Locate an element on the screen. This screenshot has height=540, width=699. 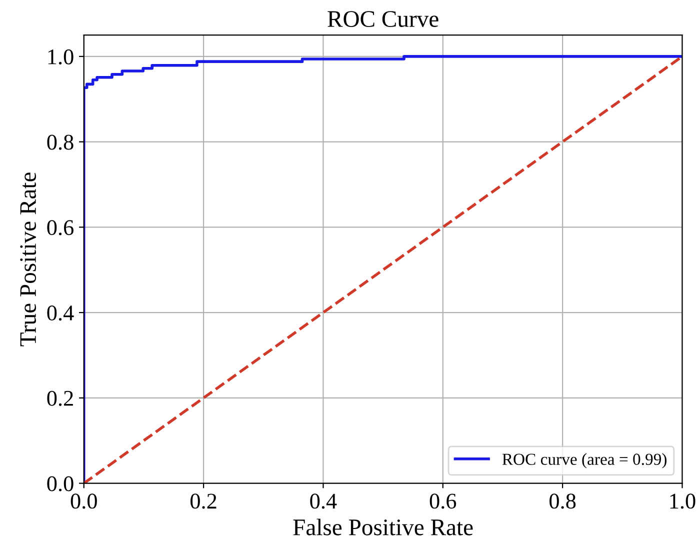
x-tick-label: 0.0 is located at coordinates (83, 501).